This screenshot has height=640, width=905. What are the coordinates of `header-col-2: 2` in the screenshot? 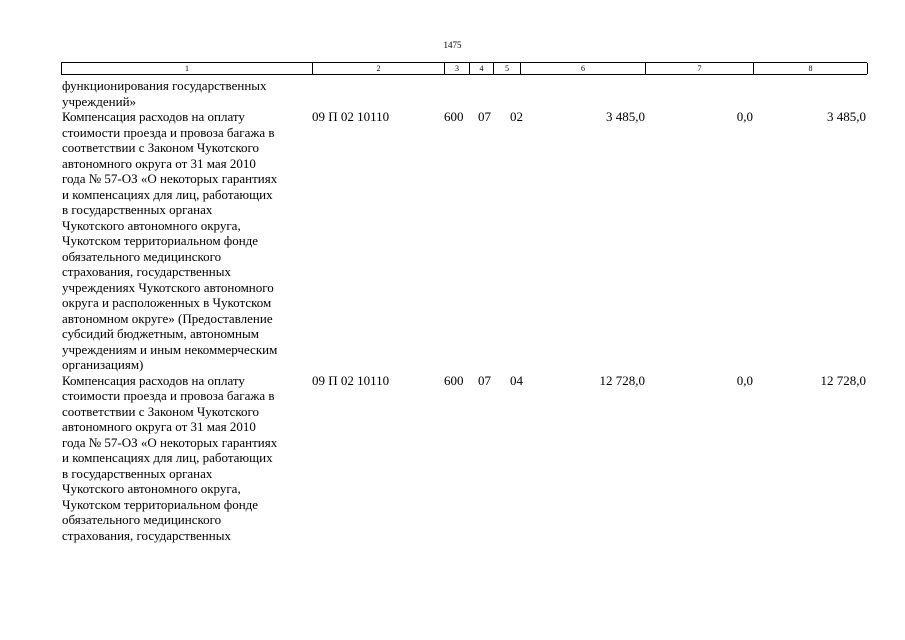 It's located at (379, 68).